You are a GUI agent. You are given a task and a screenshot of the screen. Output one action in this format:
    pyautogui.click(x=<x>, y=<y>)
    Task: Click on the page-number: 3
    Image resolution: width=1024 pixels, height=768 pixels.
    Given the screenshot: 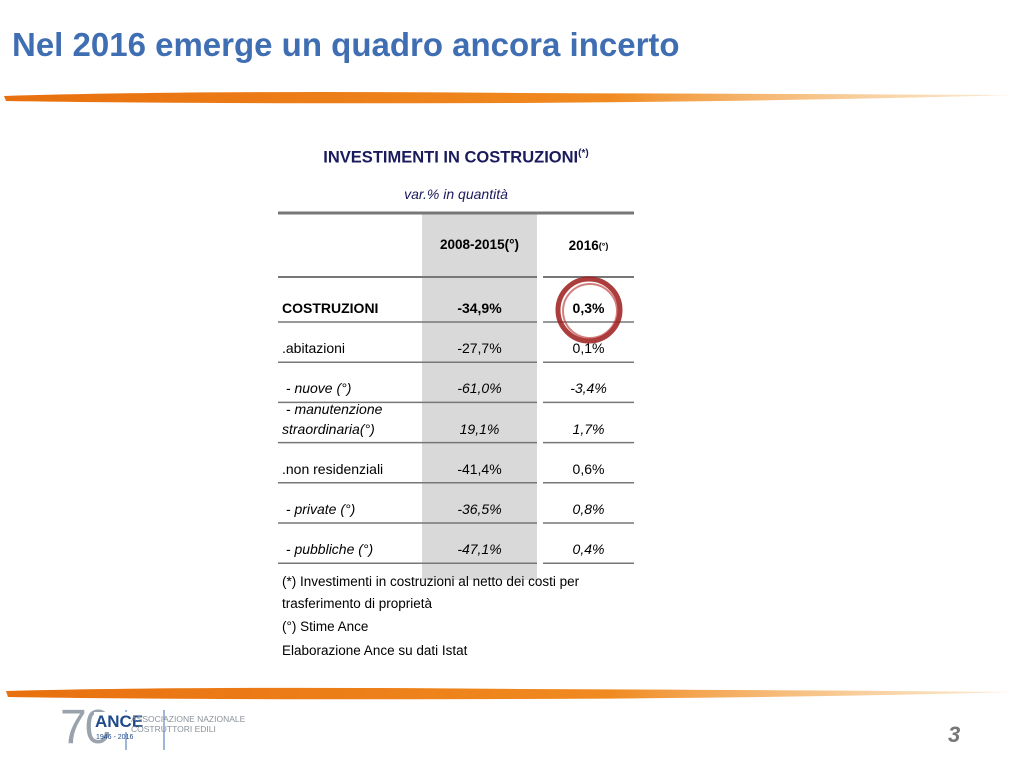 What is the action you would take?
    pyautogui.click(x=954, y=734)
    